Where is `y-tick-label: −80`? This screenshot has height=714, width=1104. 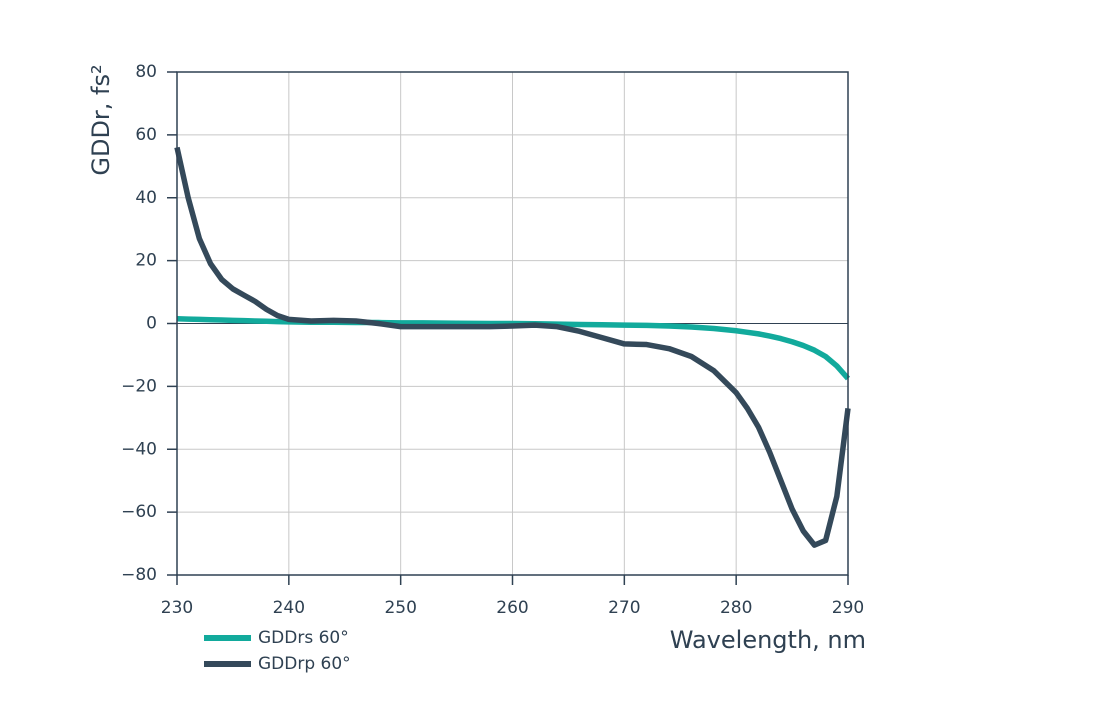
y-tick-label: −80 is located at coordinates (139, 575).